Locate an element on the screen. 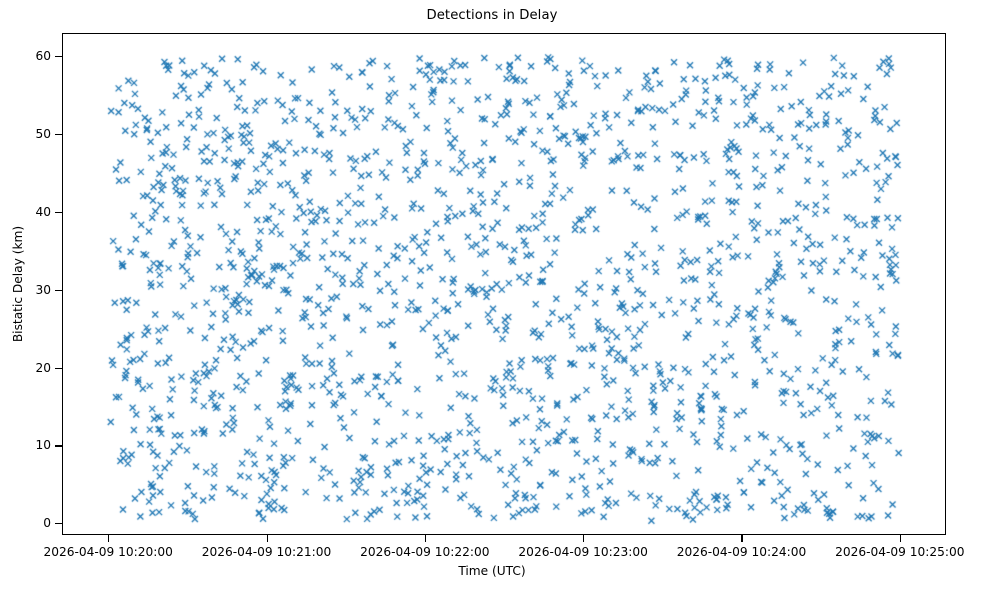 This screenshot has width=984, height=590. x-tick-label: 2026-04-09 10:25:00 is located at coordinates (900, 552).